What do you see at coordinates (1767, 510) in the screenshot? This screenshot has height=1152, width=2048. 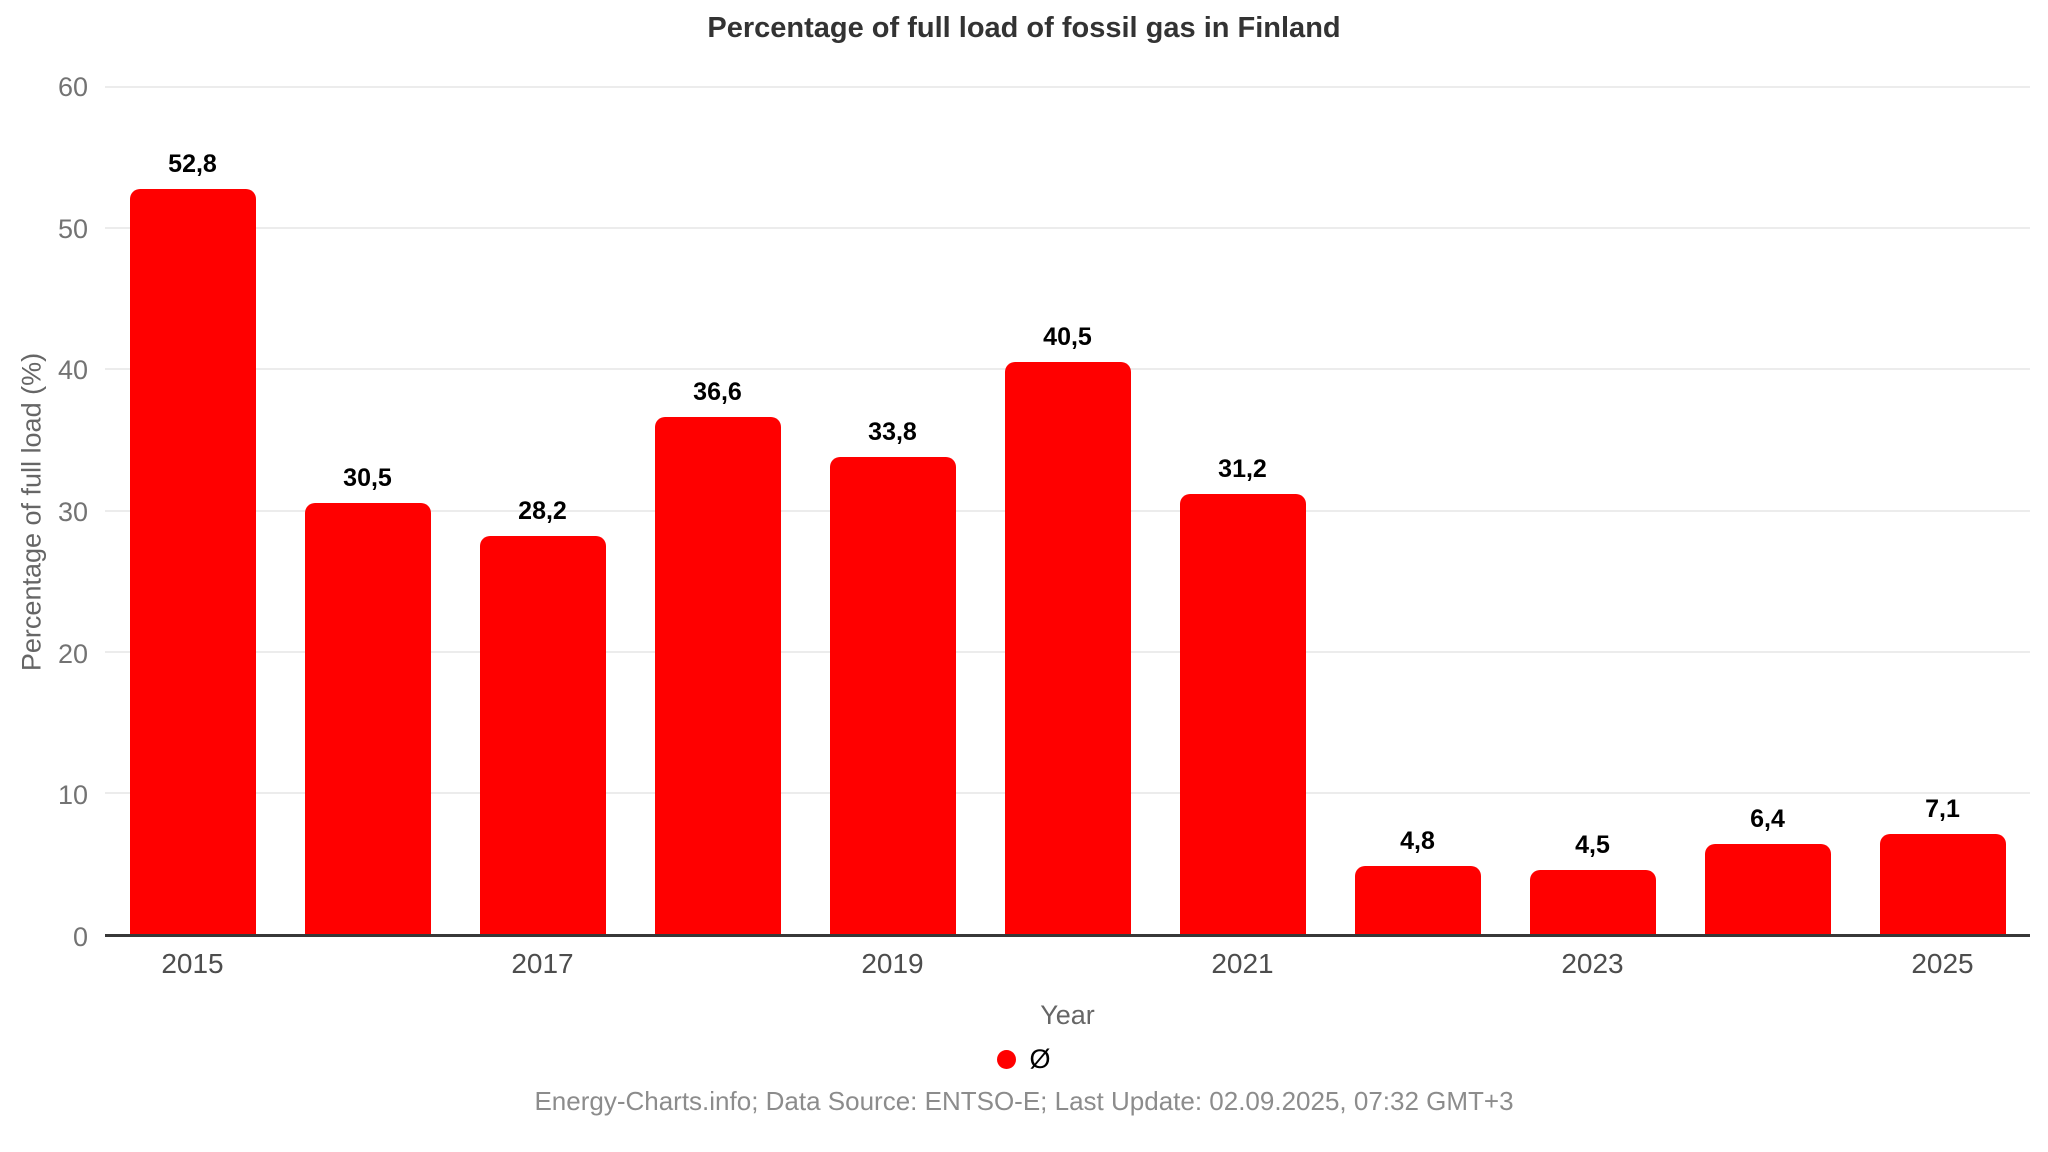 I see `bar-slot-9: 6,4` at bounding box center [1767, 510].